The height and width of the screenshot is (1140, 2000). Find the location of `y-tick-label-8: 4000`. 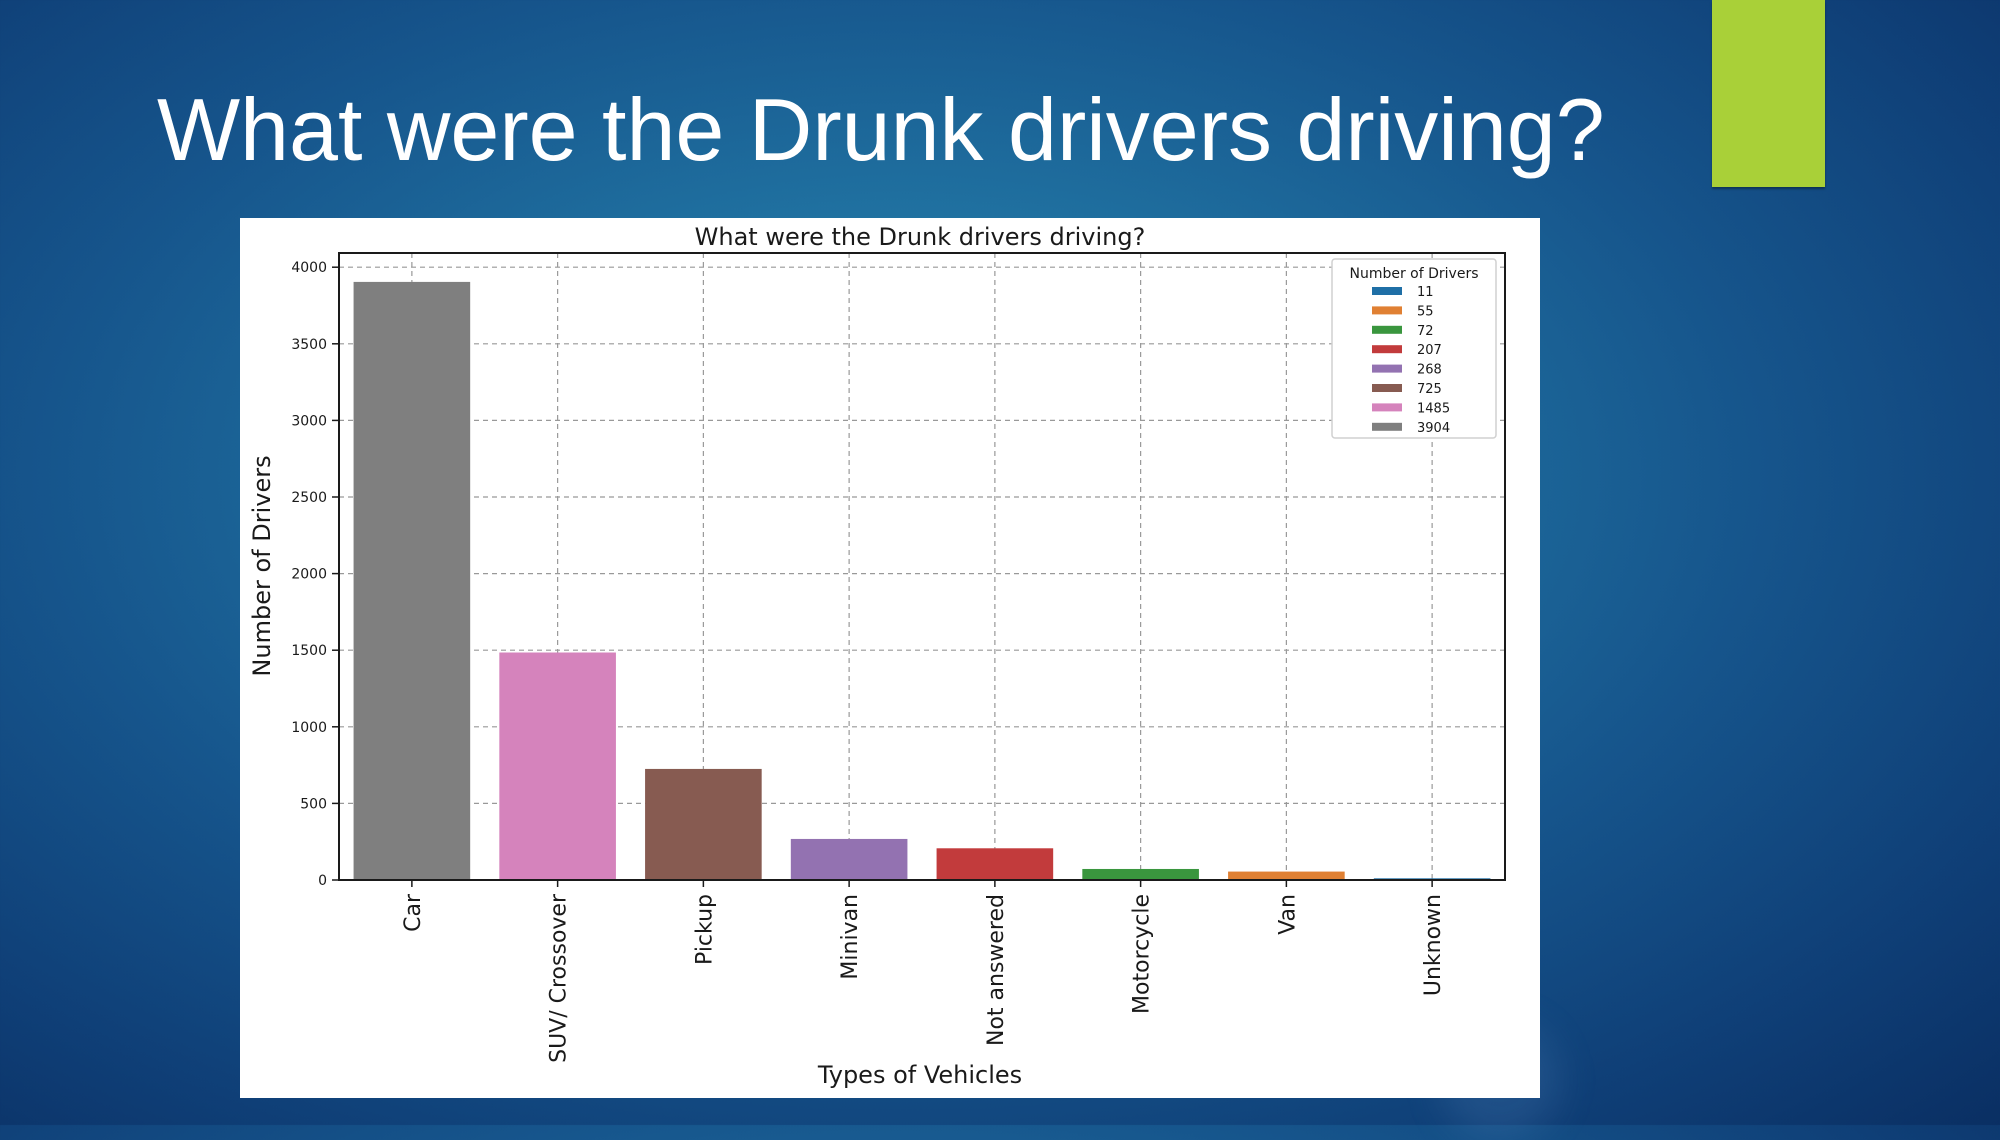

y-tick-label-8: 4000 is located at coordinates (309, 268).